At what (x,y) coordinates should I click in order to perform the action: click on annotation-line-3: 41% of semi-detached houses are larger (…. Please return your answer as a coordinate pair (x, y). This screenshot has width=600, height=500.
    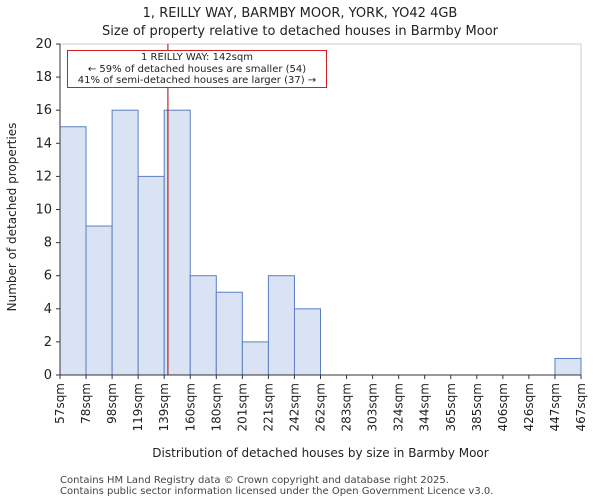
    Looking at the image, I should click on (197, 80).